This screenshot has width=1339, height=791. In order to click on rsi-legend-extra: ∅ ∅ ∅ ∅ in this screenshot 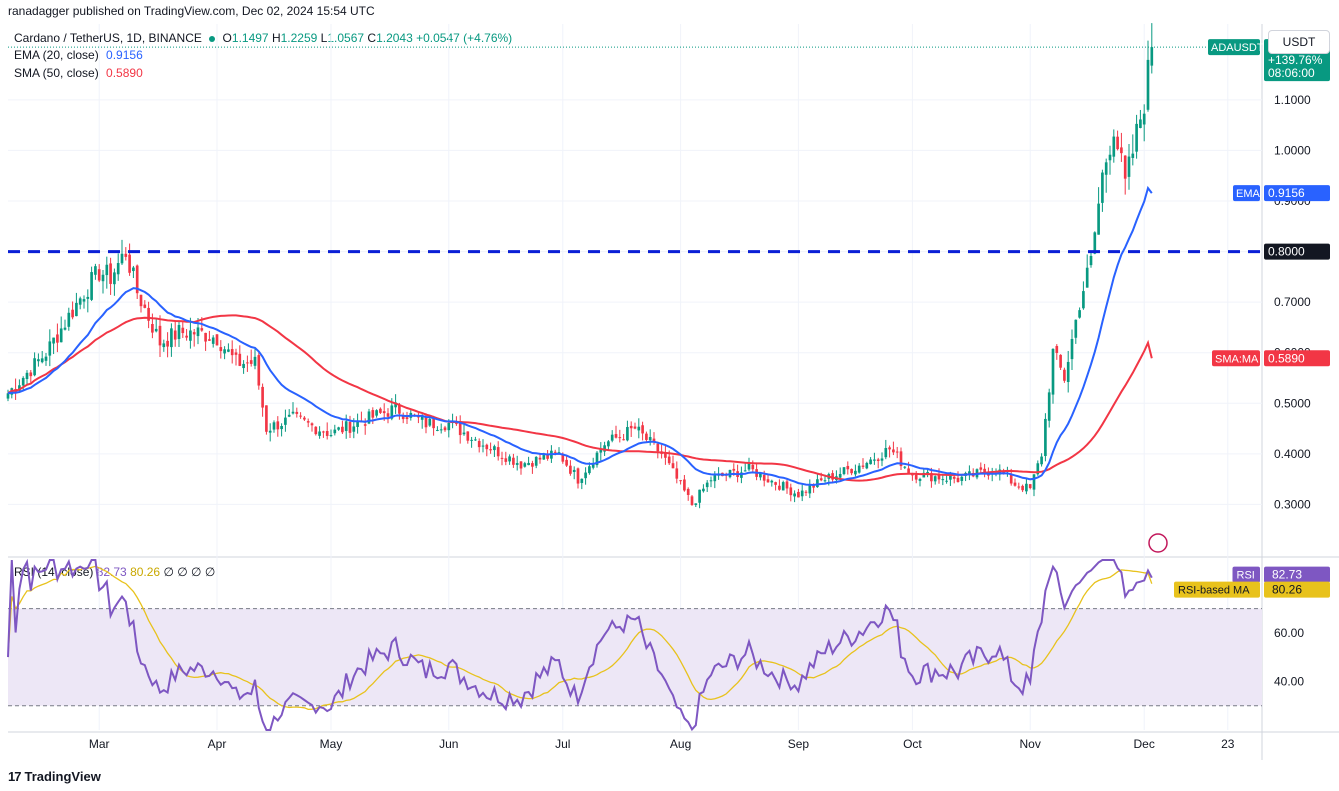, I will do `click(189, 572)`.